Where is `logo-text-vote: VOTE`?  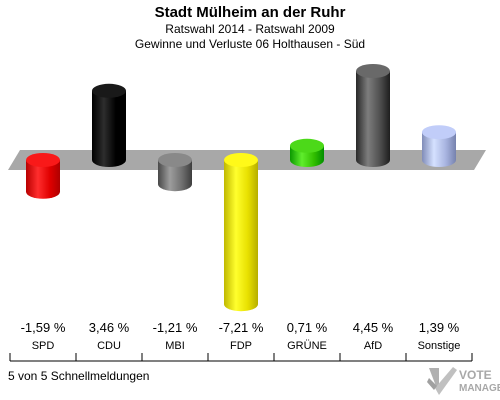 logo-text-vote: VOTE is located at coordinates (475, 375).